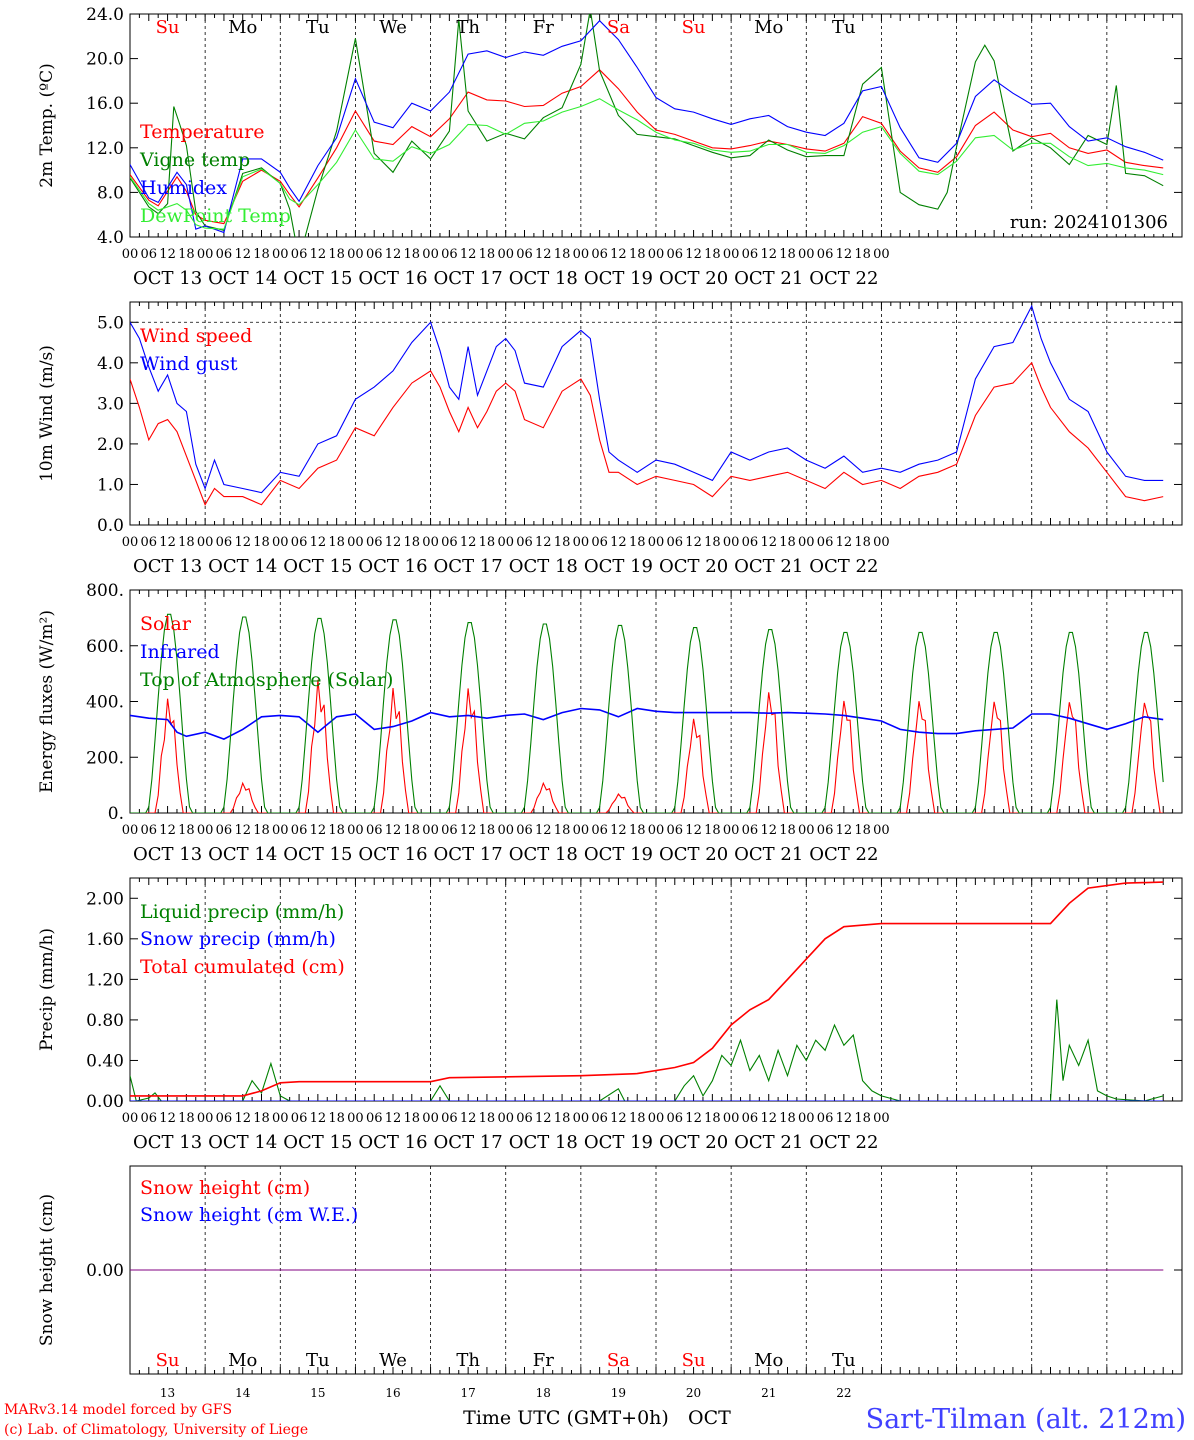  Describe the element at coordinates (618, 1360) in the screenshot. I see `weekday-label: Sa` at that location.